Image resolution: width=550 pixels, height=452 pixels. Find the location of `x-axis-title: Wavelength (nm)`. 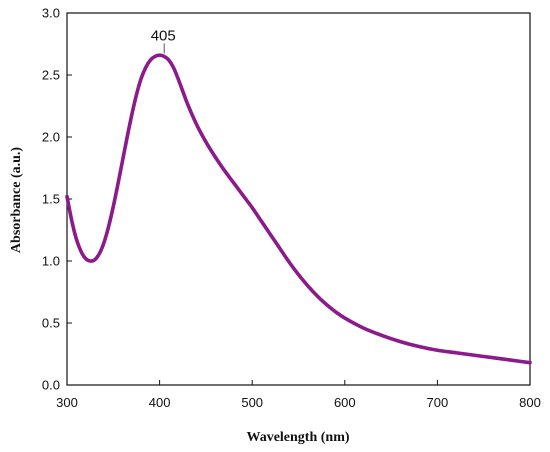

x-axis-title: Wavelength (nm) is located at coordinates (297, 437).